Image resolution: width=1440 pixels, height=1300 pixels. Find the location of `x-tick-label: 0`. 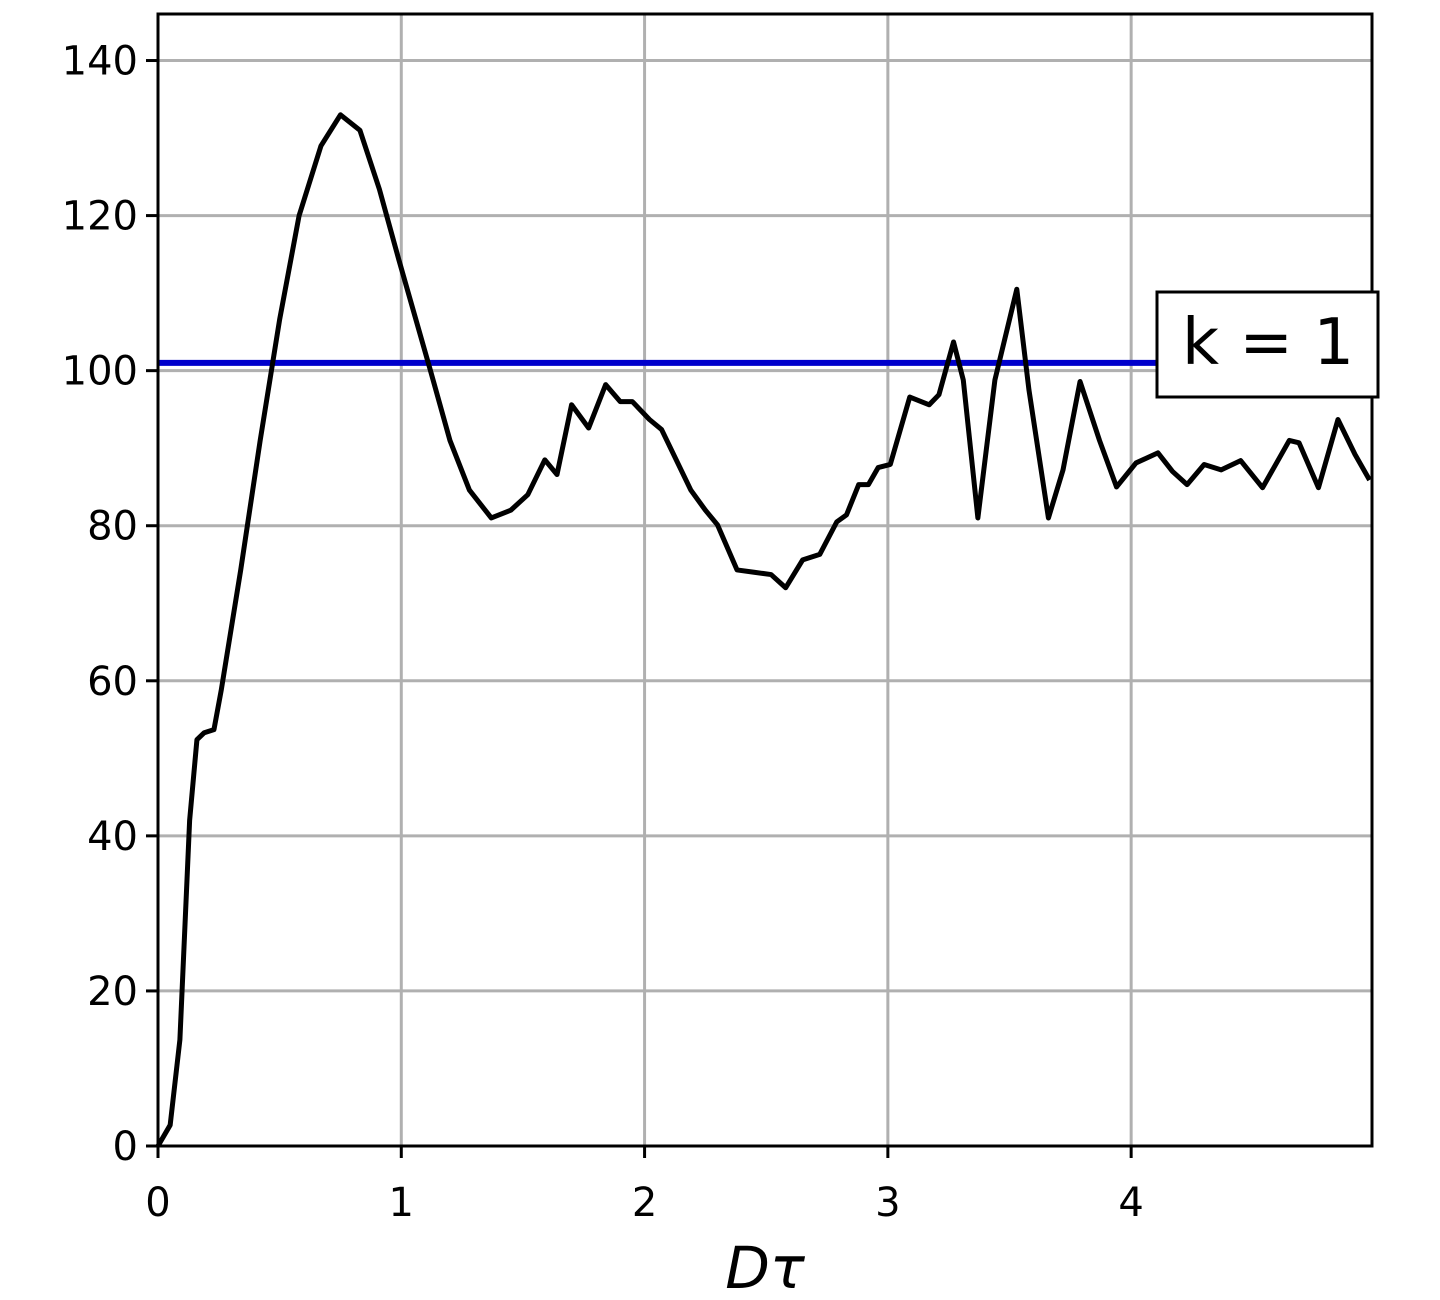

x-tick-label: 0 is located at coordinates (157, 1203).